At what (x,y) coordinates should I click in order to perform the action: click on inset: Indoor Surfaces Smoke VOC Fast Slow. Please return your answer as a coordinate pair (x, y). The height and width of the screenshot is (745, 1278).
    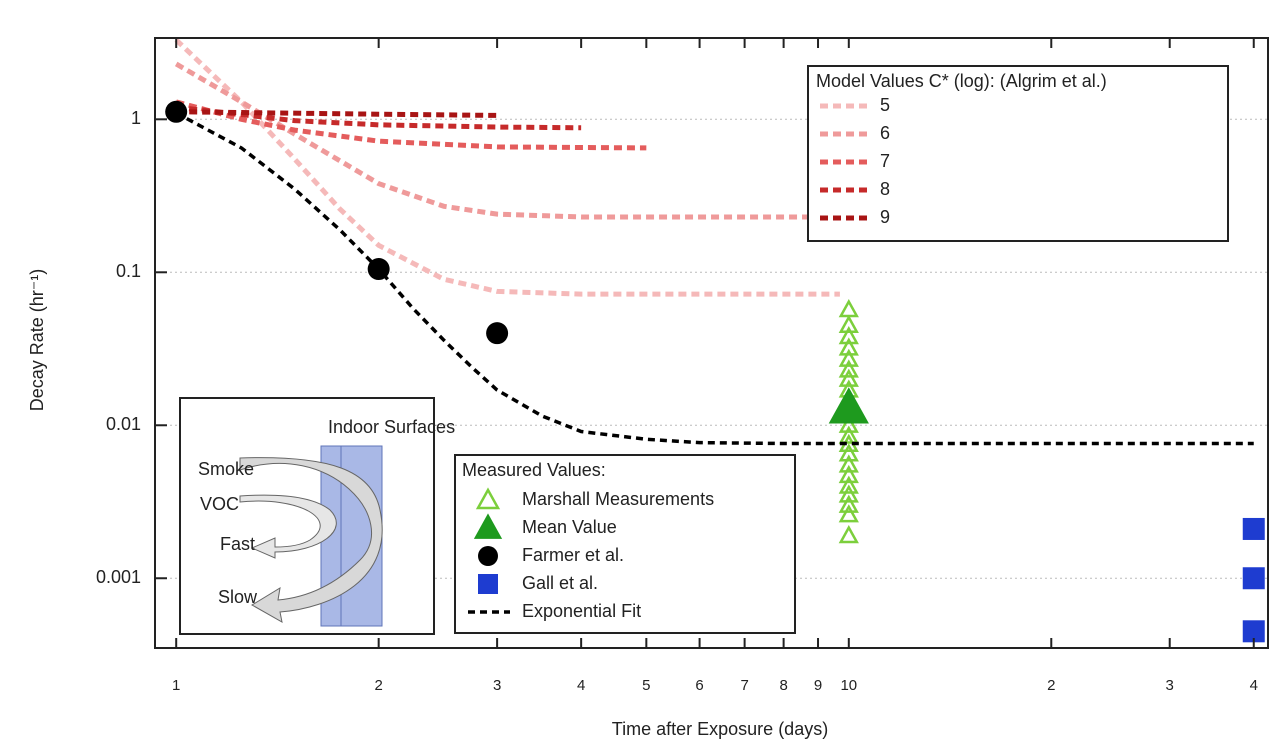
    Looking at the image, I should click on (317, 516).